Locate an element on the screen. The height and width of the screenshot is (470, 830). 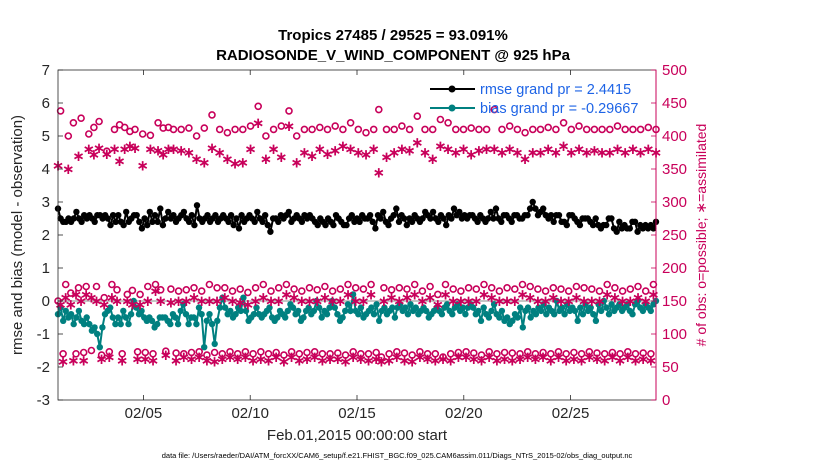
legend-bias-label: bias grand pr = -0.29667 is located at coordinates (559, 109).